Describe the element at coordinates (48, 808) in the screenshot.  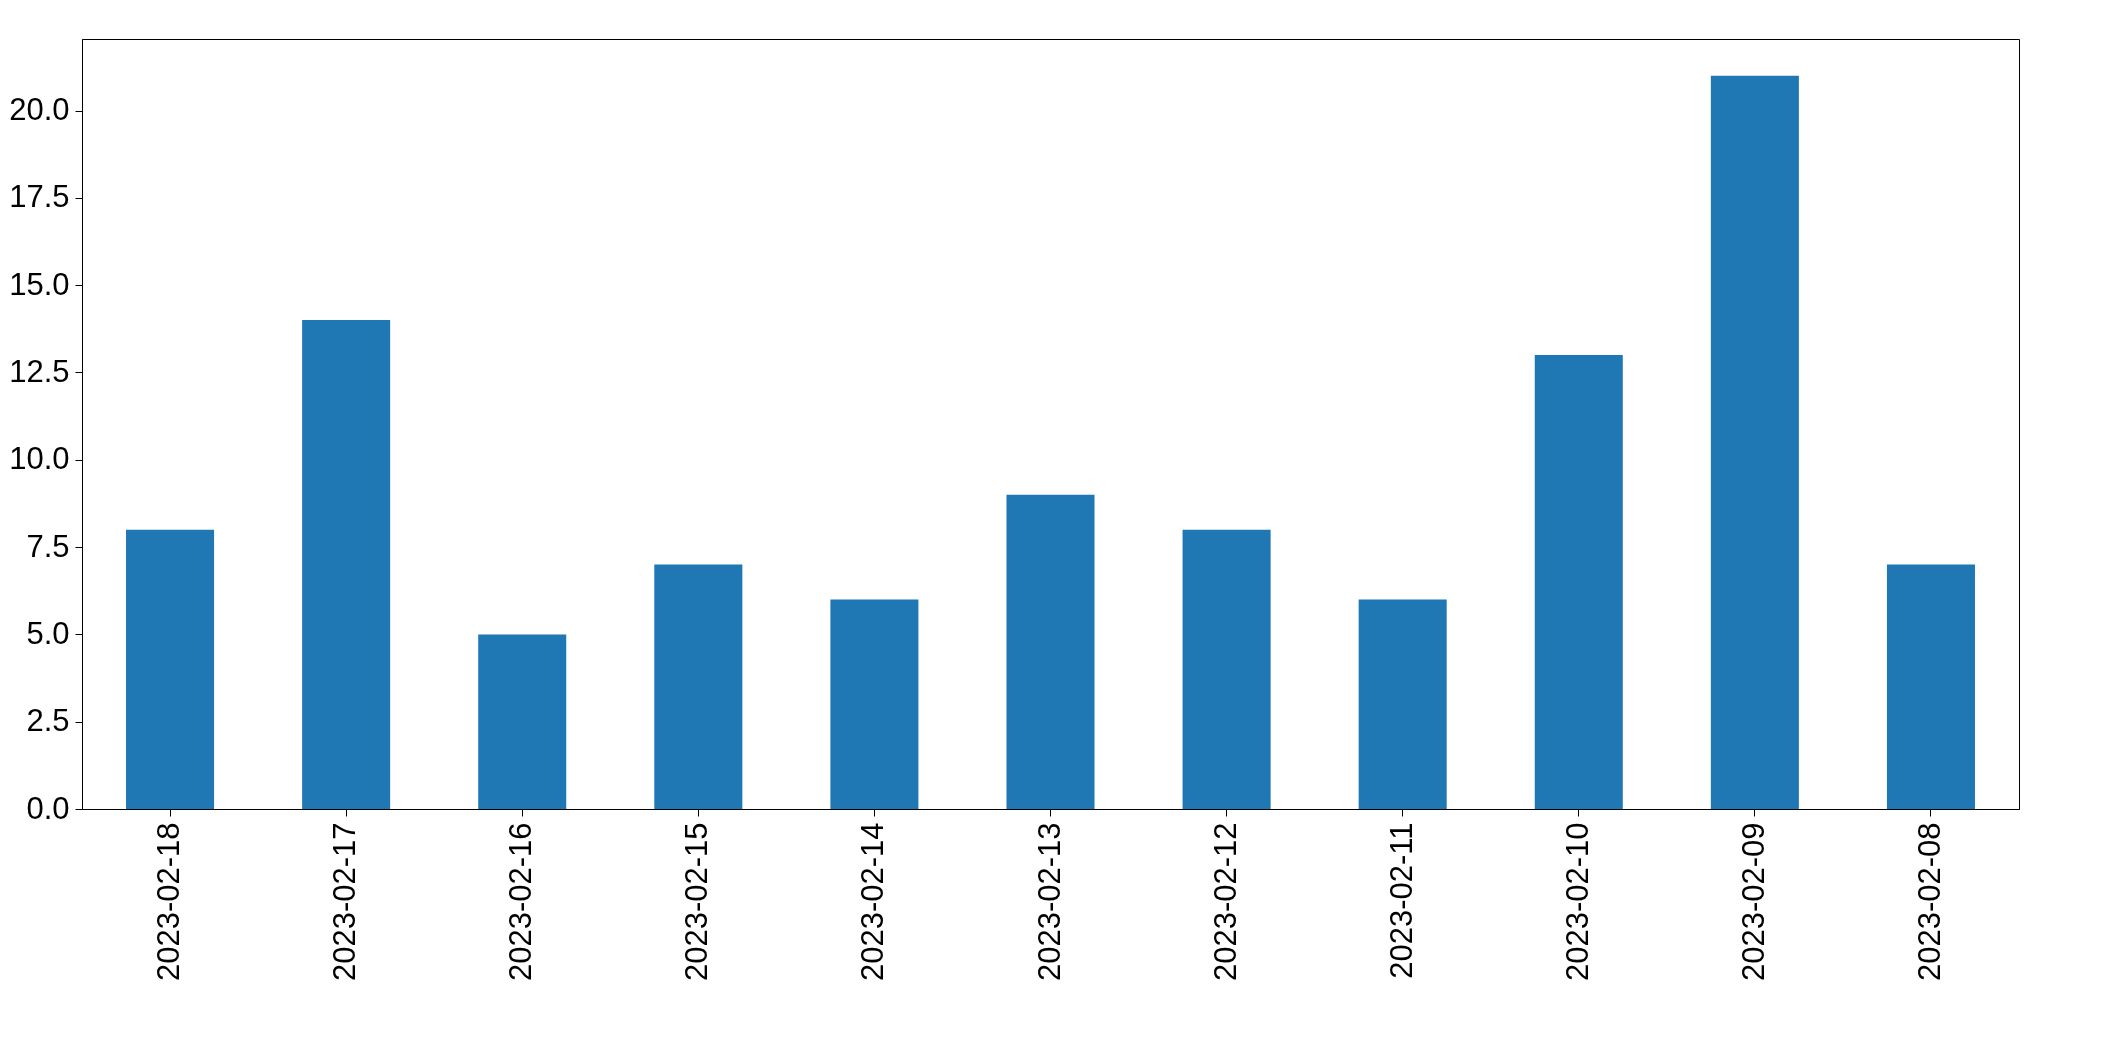
I see `y-tick-label: 0.0` at that location.